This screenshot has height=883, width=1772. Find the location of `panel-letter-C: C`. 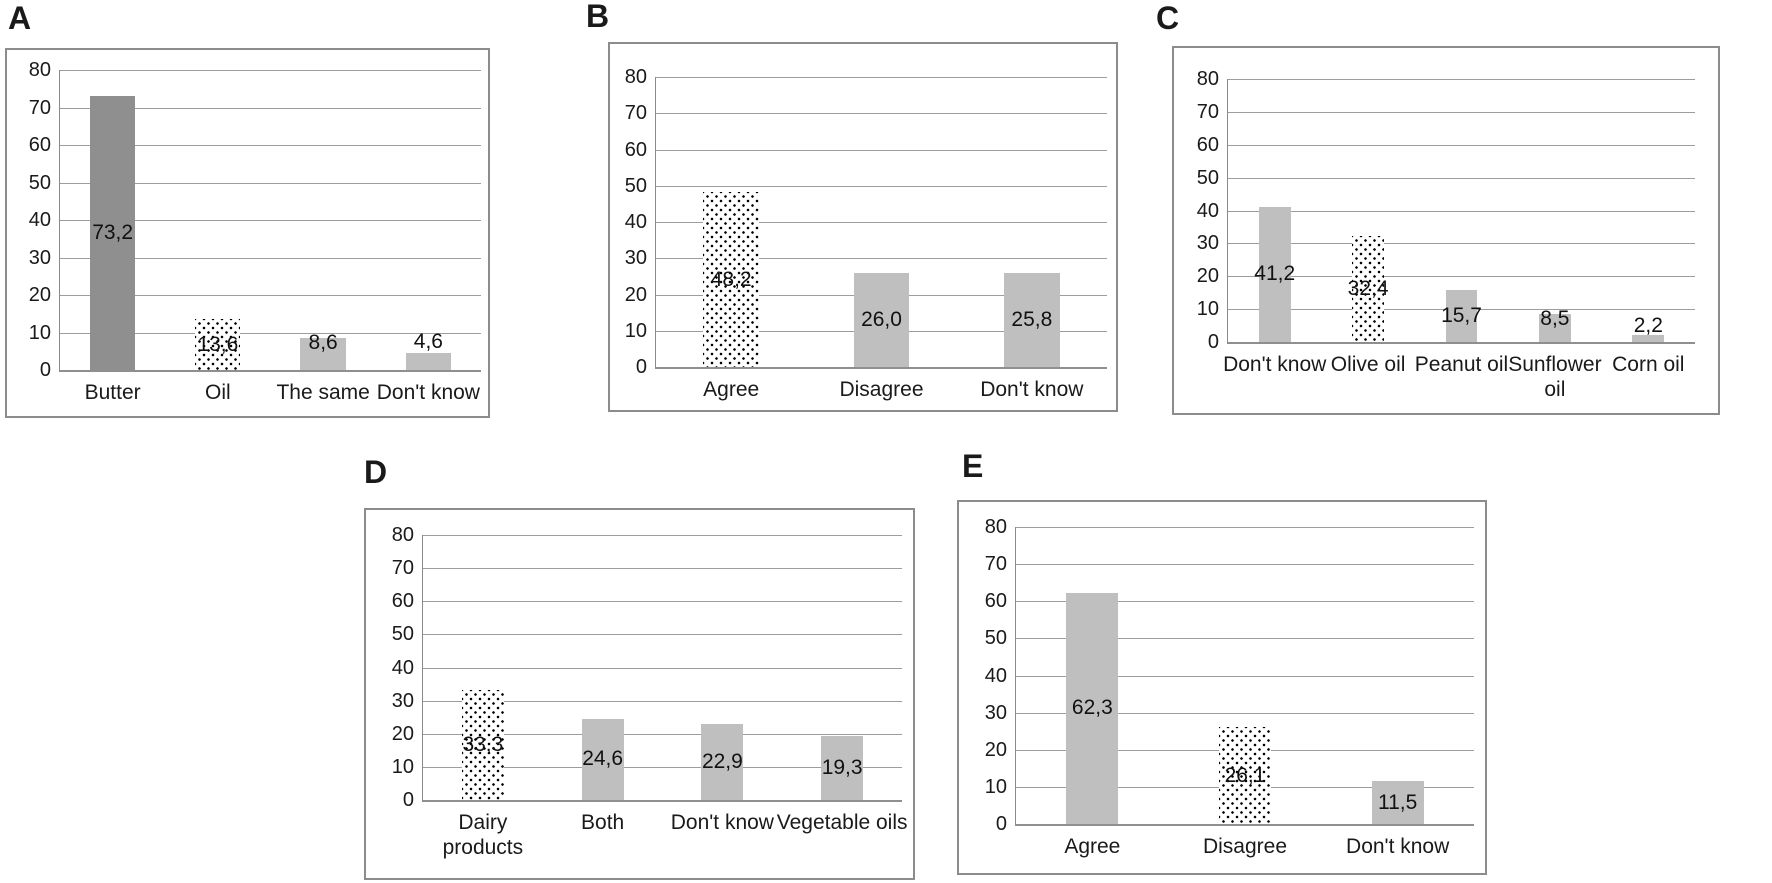

panel-letter-C: C is located at coordinates (1168, 18).